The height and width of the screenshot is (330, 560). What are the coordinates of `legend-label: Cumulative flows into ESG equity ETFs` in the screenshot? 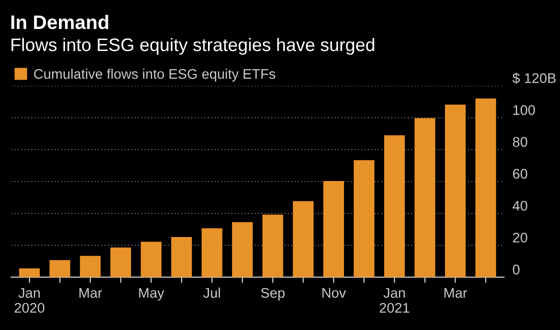 It's located at (155, 75).